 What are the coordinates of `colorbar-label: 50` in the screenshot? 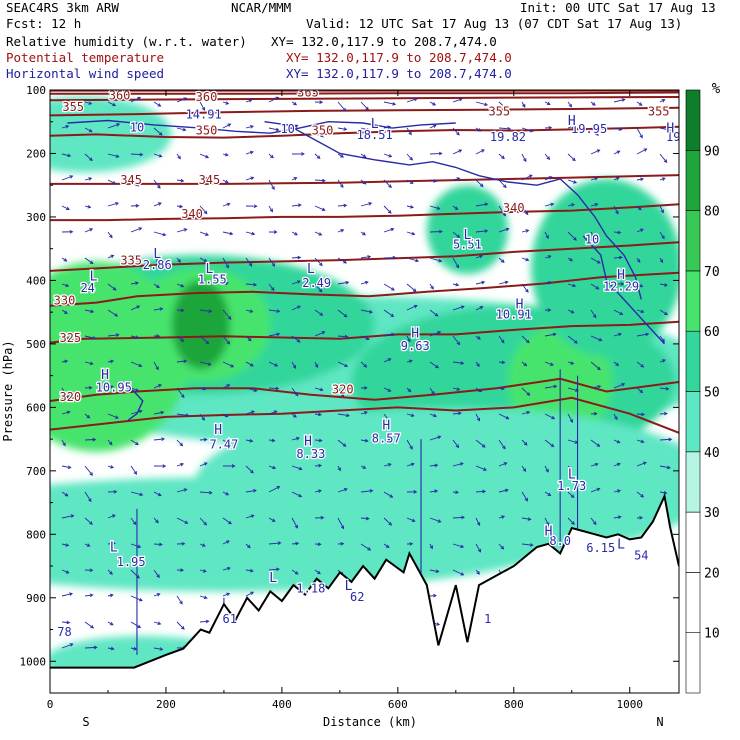 It's located at (712, 393).